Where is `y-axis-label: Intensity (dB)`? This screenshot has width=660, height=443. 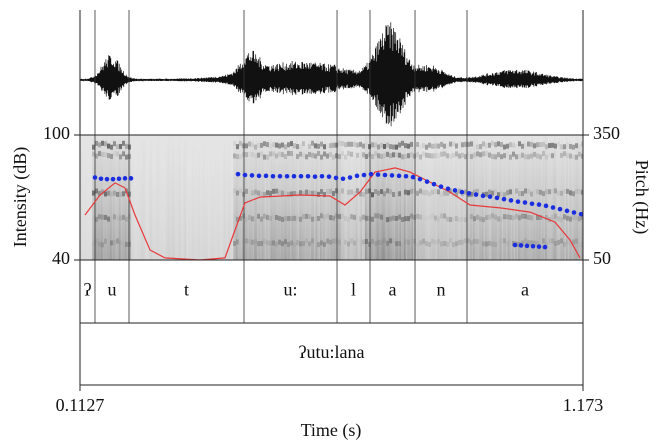
y-axis-label: Intensity (dB) is located at coordinates (20, 197).